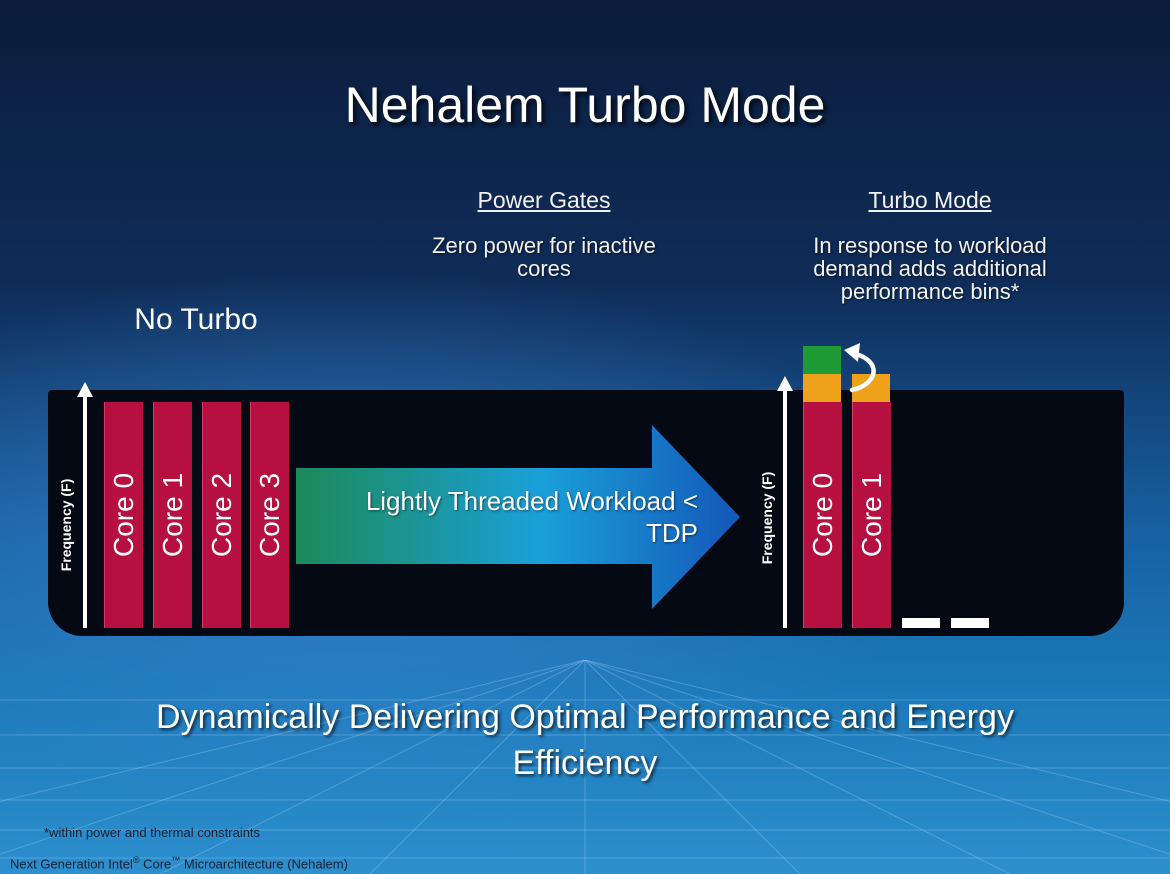 The image size is (1170, 874). Describe the element at coordinates (672, 533) in the screenshot. I see `workload-line-2: TDP` at that location.